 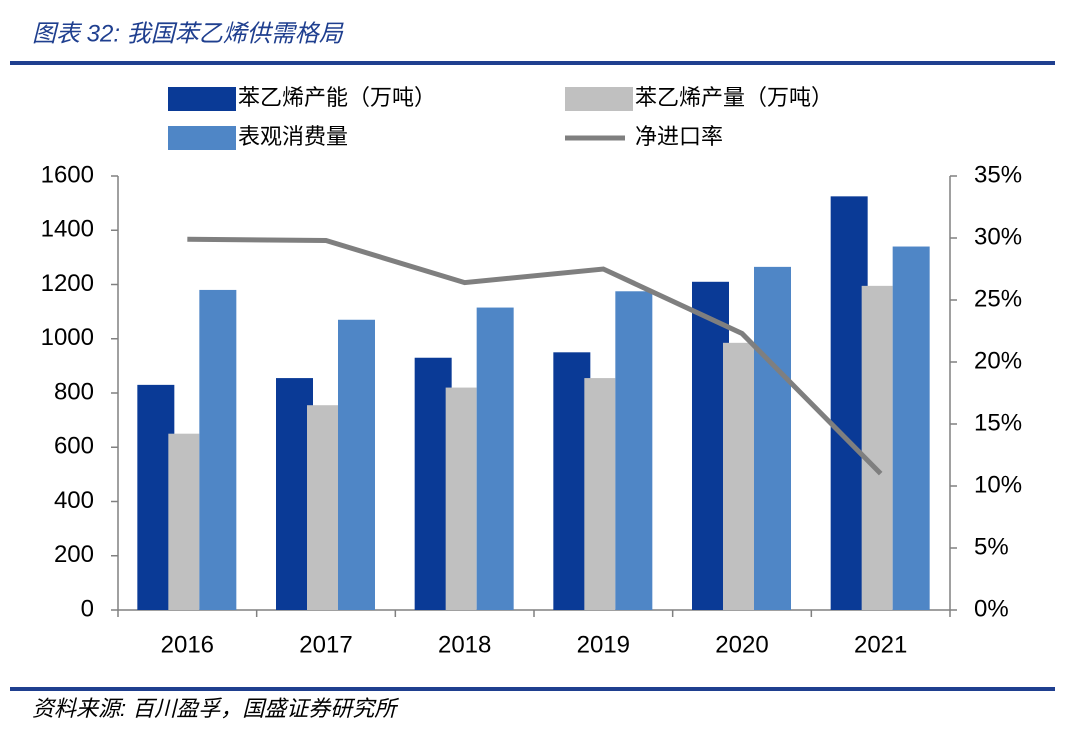 What do you see at coordinates (741, 644) in the screenshot?
I see `x-tick-label: 2020` at bounding box center [741, 644].